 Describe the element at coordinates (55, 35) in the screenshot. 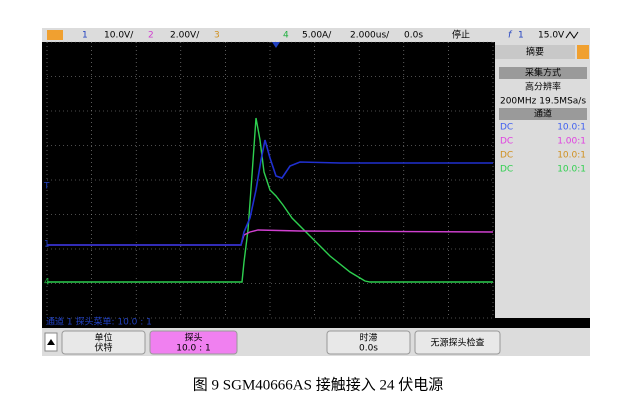

I see `menu-icon` at that location.